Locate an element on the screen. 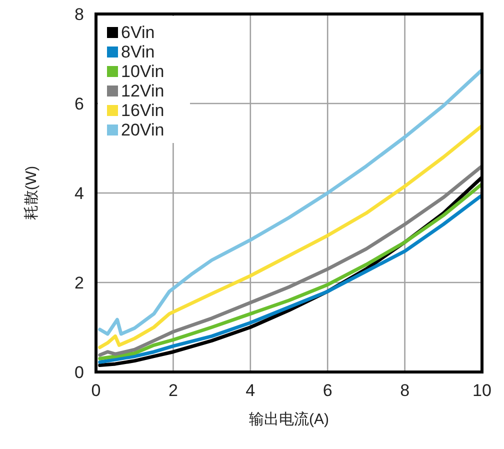 The height and width of the screenshot is (449, 504). y-tick-label: 0 is located at coordinates (79, 372).